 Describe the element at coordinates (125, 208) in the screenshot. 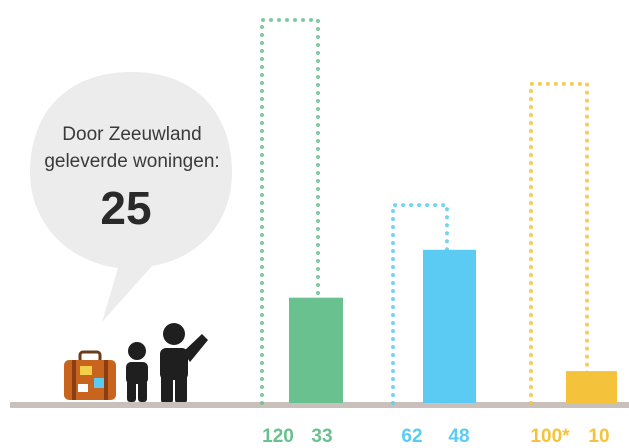

I see `bubble-value: 25` at that location.